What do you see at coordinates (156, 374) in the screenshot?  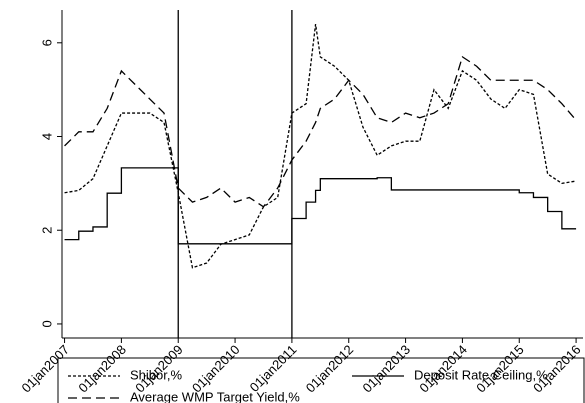 I see `legend-label: Shibor,%` at bounding box center [156, 374].